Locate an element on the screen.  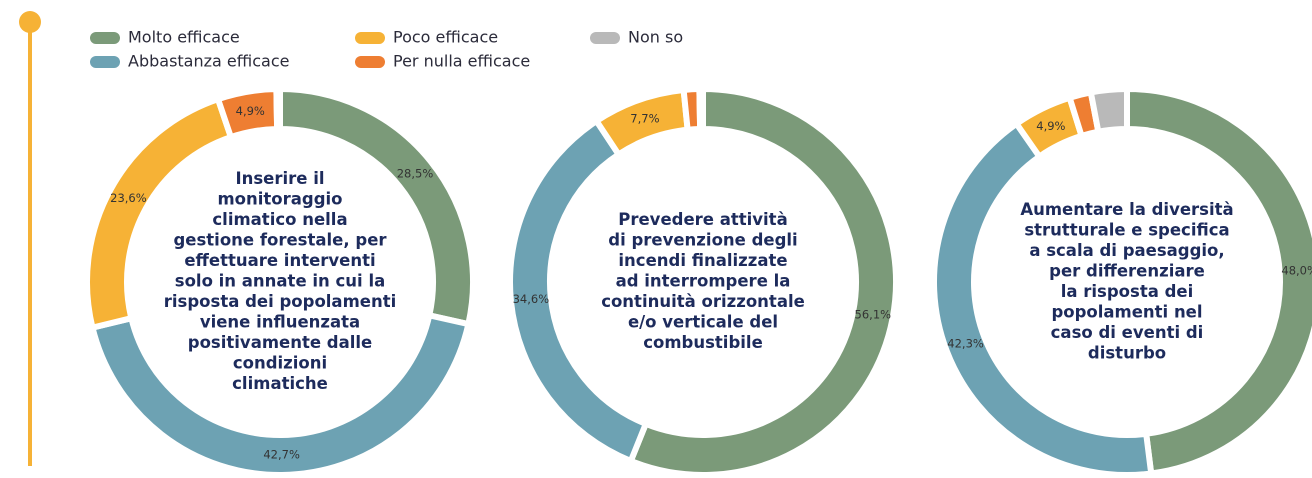
value-label: 23,6% is located at coordinates (128, 198).